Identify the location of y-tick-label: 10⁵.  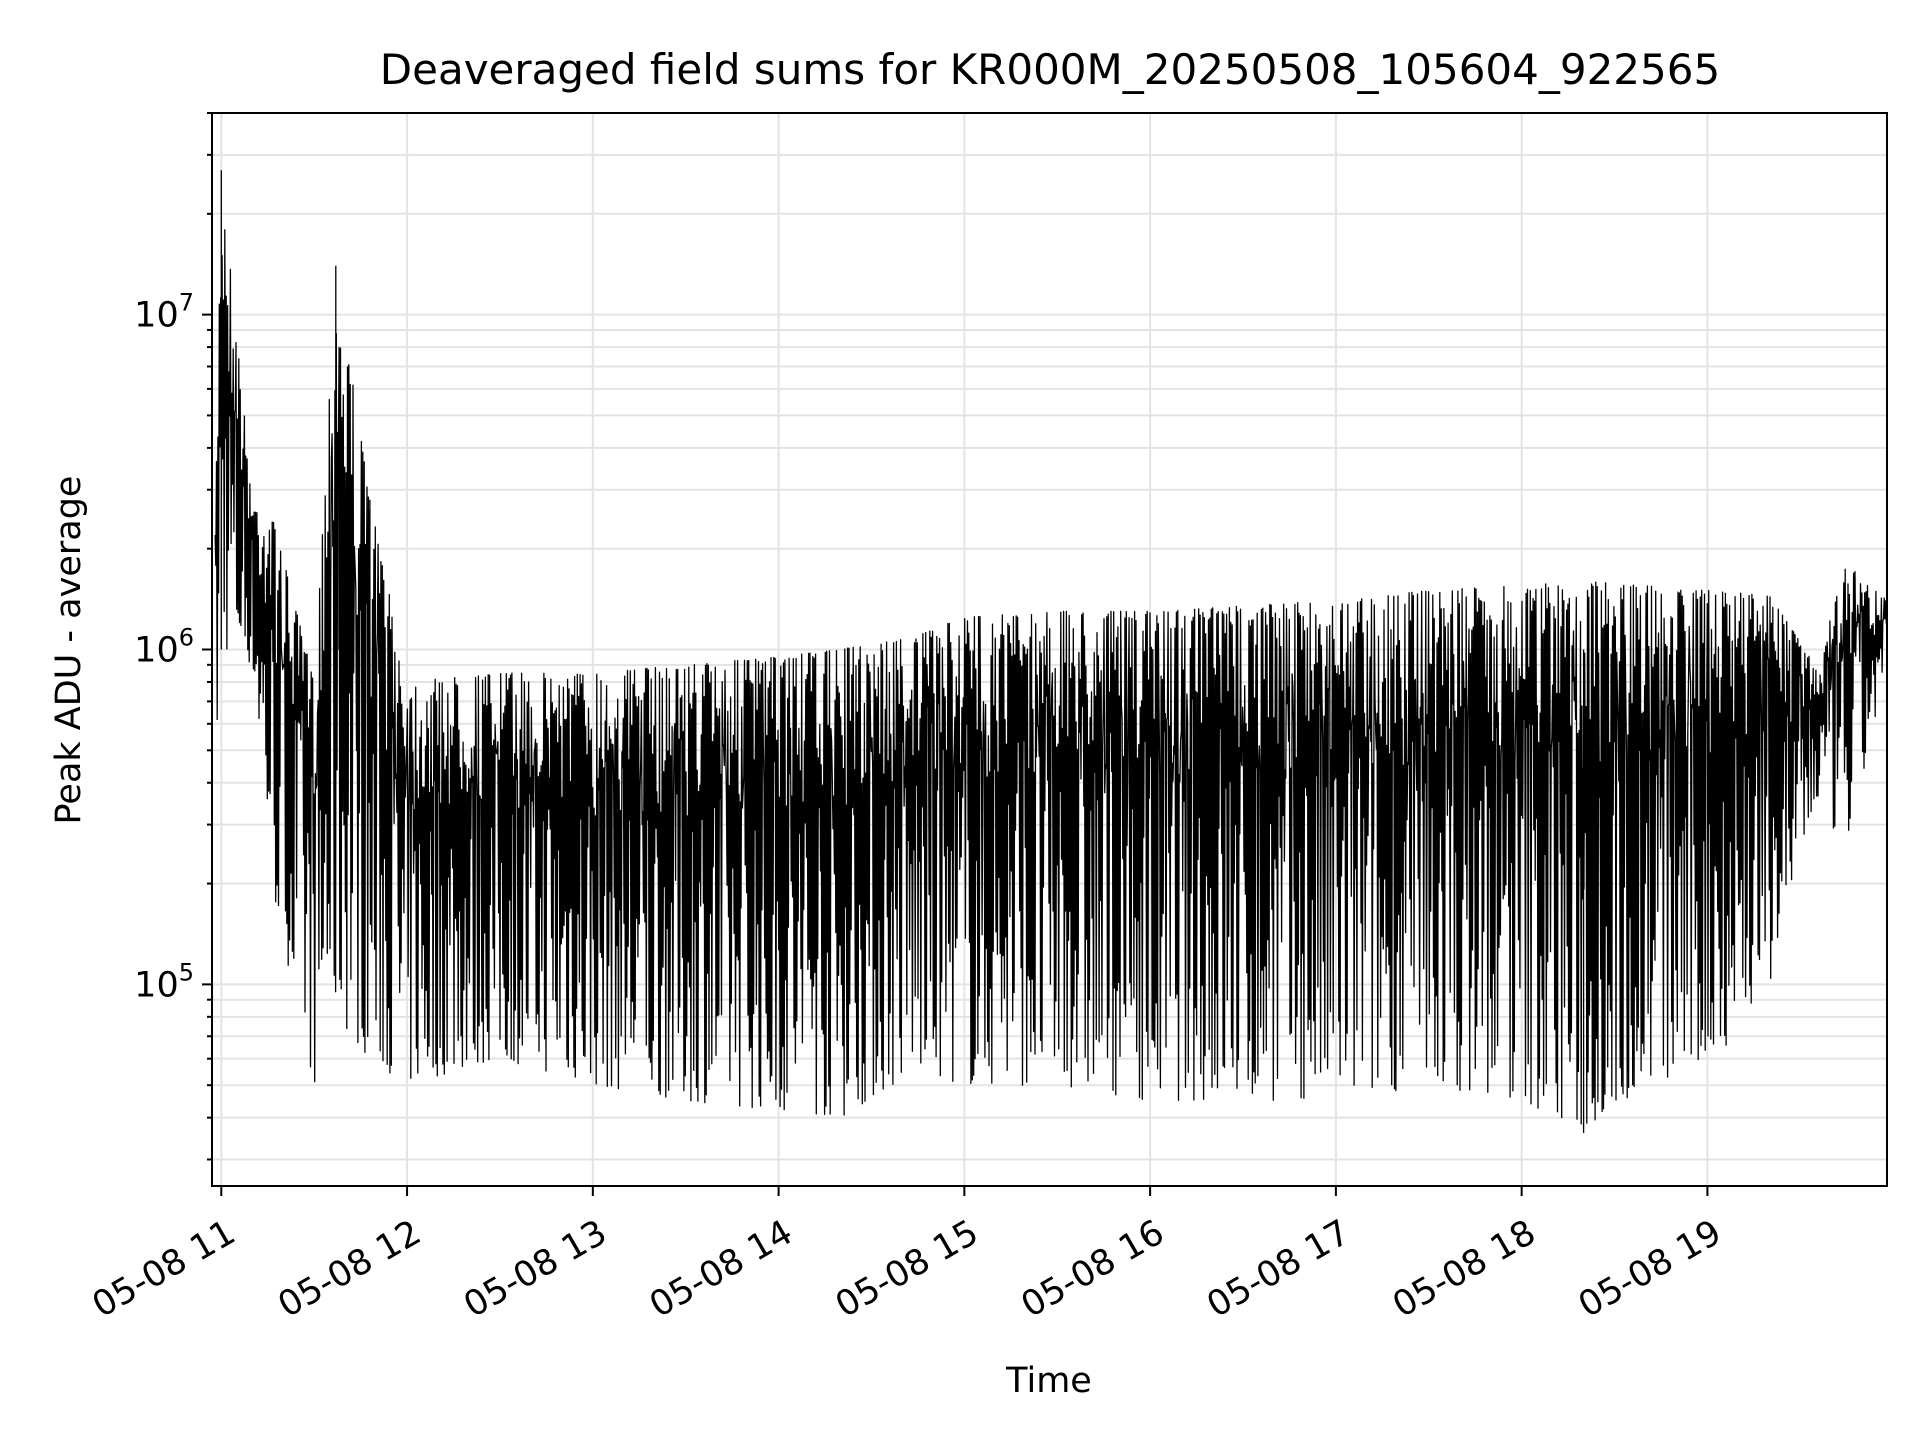
(164, 981).